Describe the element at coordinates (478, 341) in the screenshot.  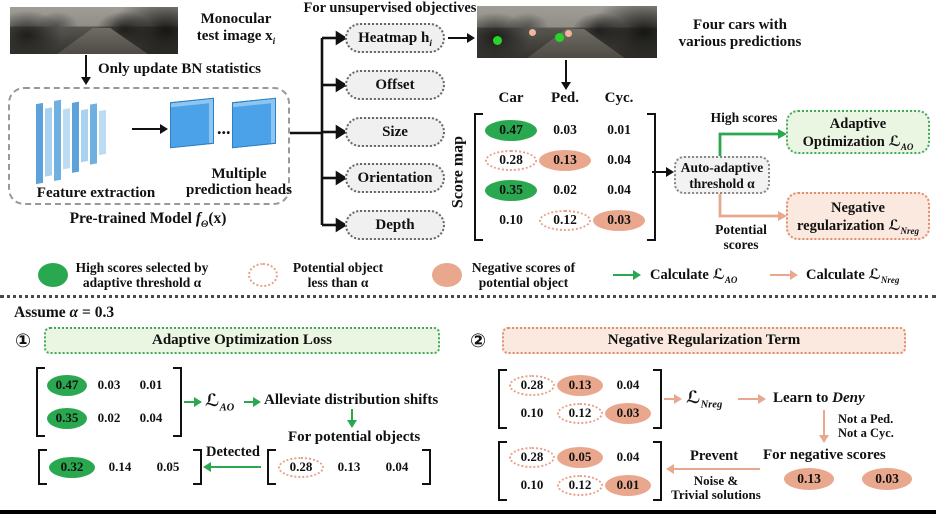
I see `panel2-number: ②` at that location.